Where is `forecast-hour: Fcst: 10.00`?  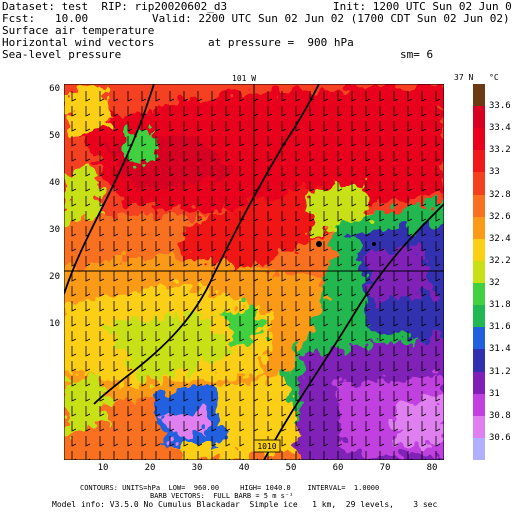
forecast-hour: Fcst: 10.00 is located at coordinates (45, 18).